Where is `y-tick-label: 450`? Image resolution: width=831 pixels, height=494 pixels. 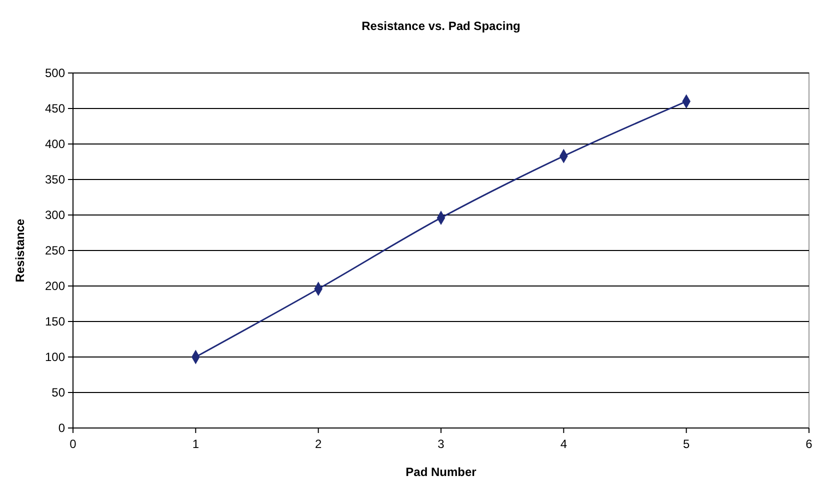
y-tick-label: 450 is located at coordinates (55, 109).